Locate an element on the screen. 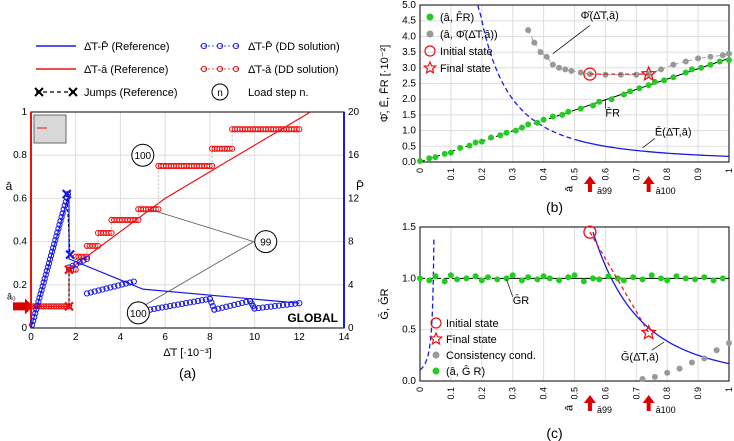 This screenshot has height=441, width=734. E-curve is located at coordinates (652, 147).